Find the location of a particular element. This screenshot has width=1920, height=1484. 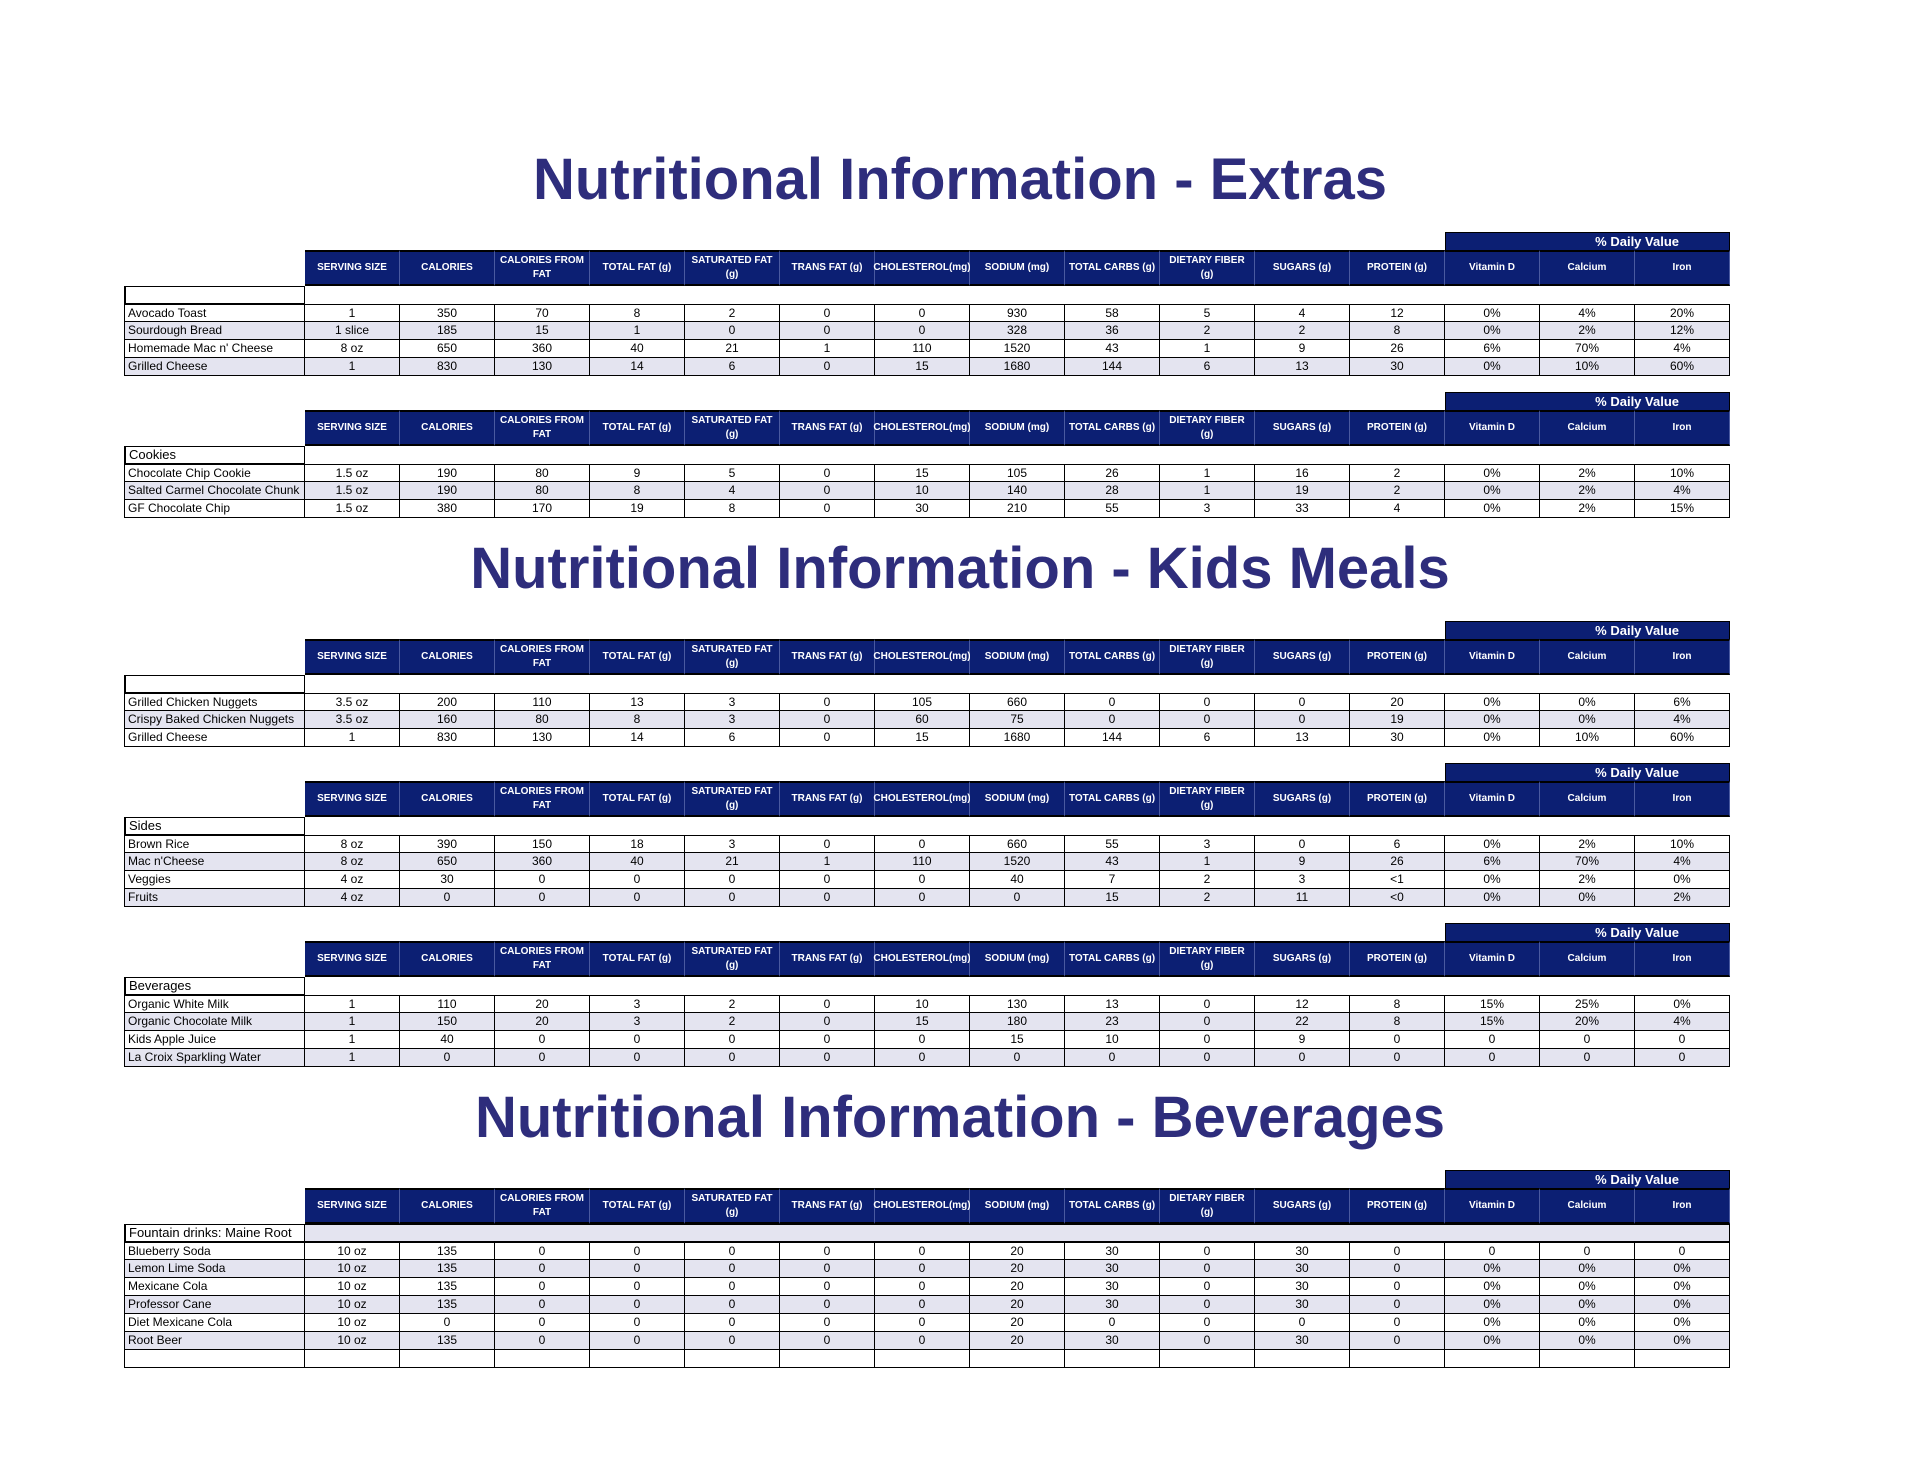

column-header: CALORIES FROM FAT is located at coordinates (542, 657).